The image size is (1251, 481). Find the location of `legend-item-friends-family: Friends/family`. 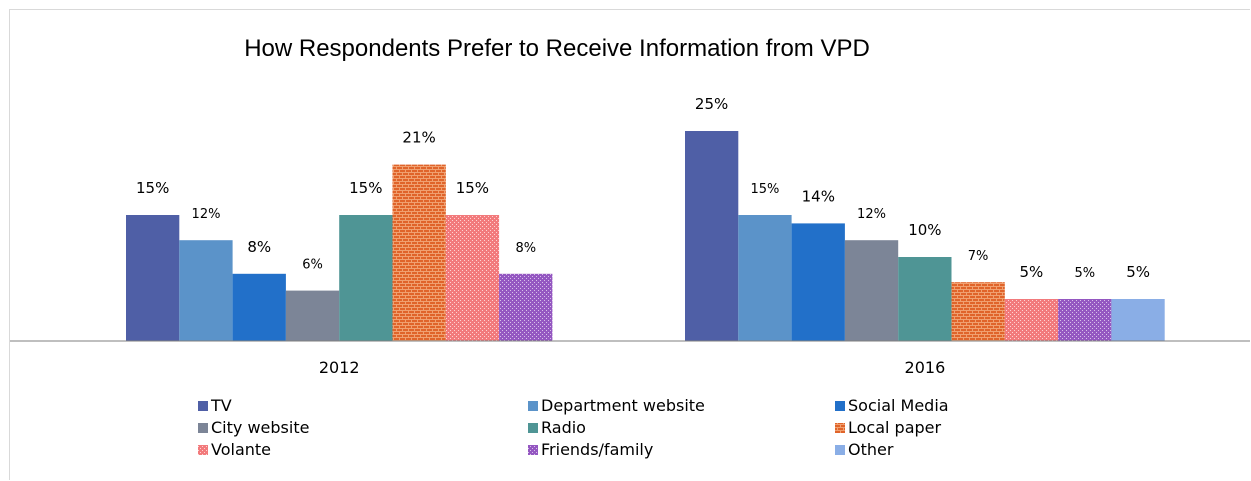

legend-item-friends-family: Friends/family is located at coordinates (590, 449).